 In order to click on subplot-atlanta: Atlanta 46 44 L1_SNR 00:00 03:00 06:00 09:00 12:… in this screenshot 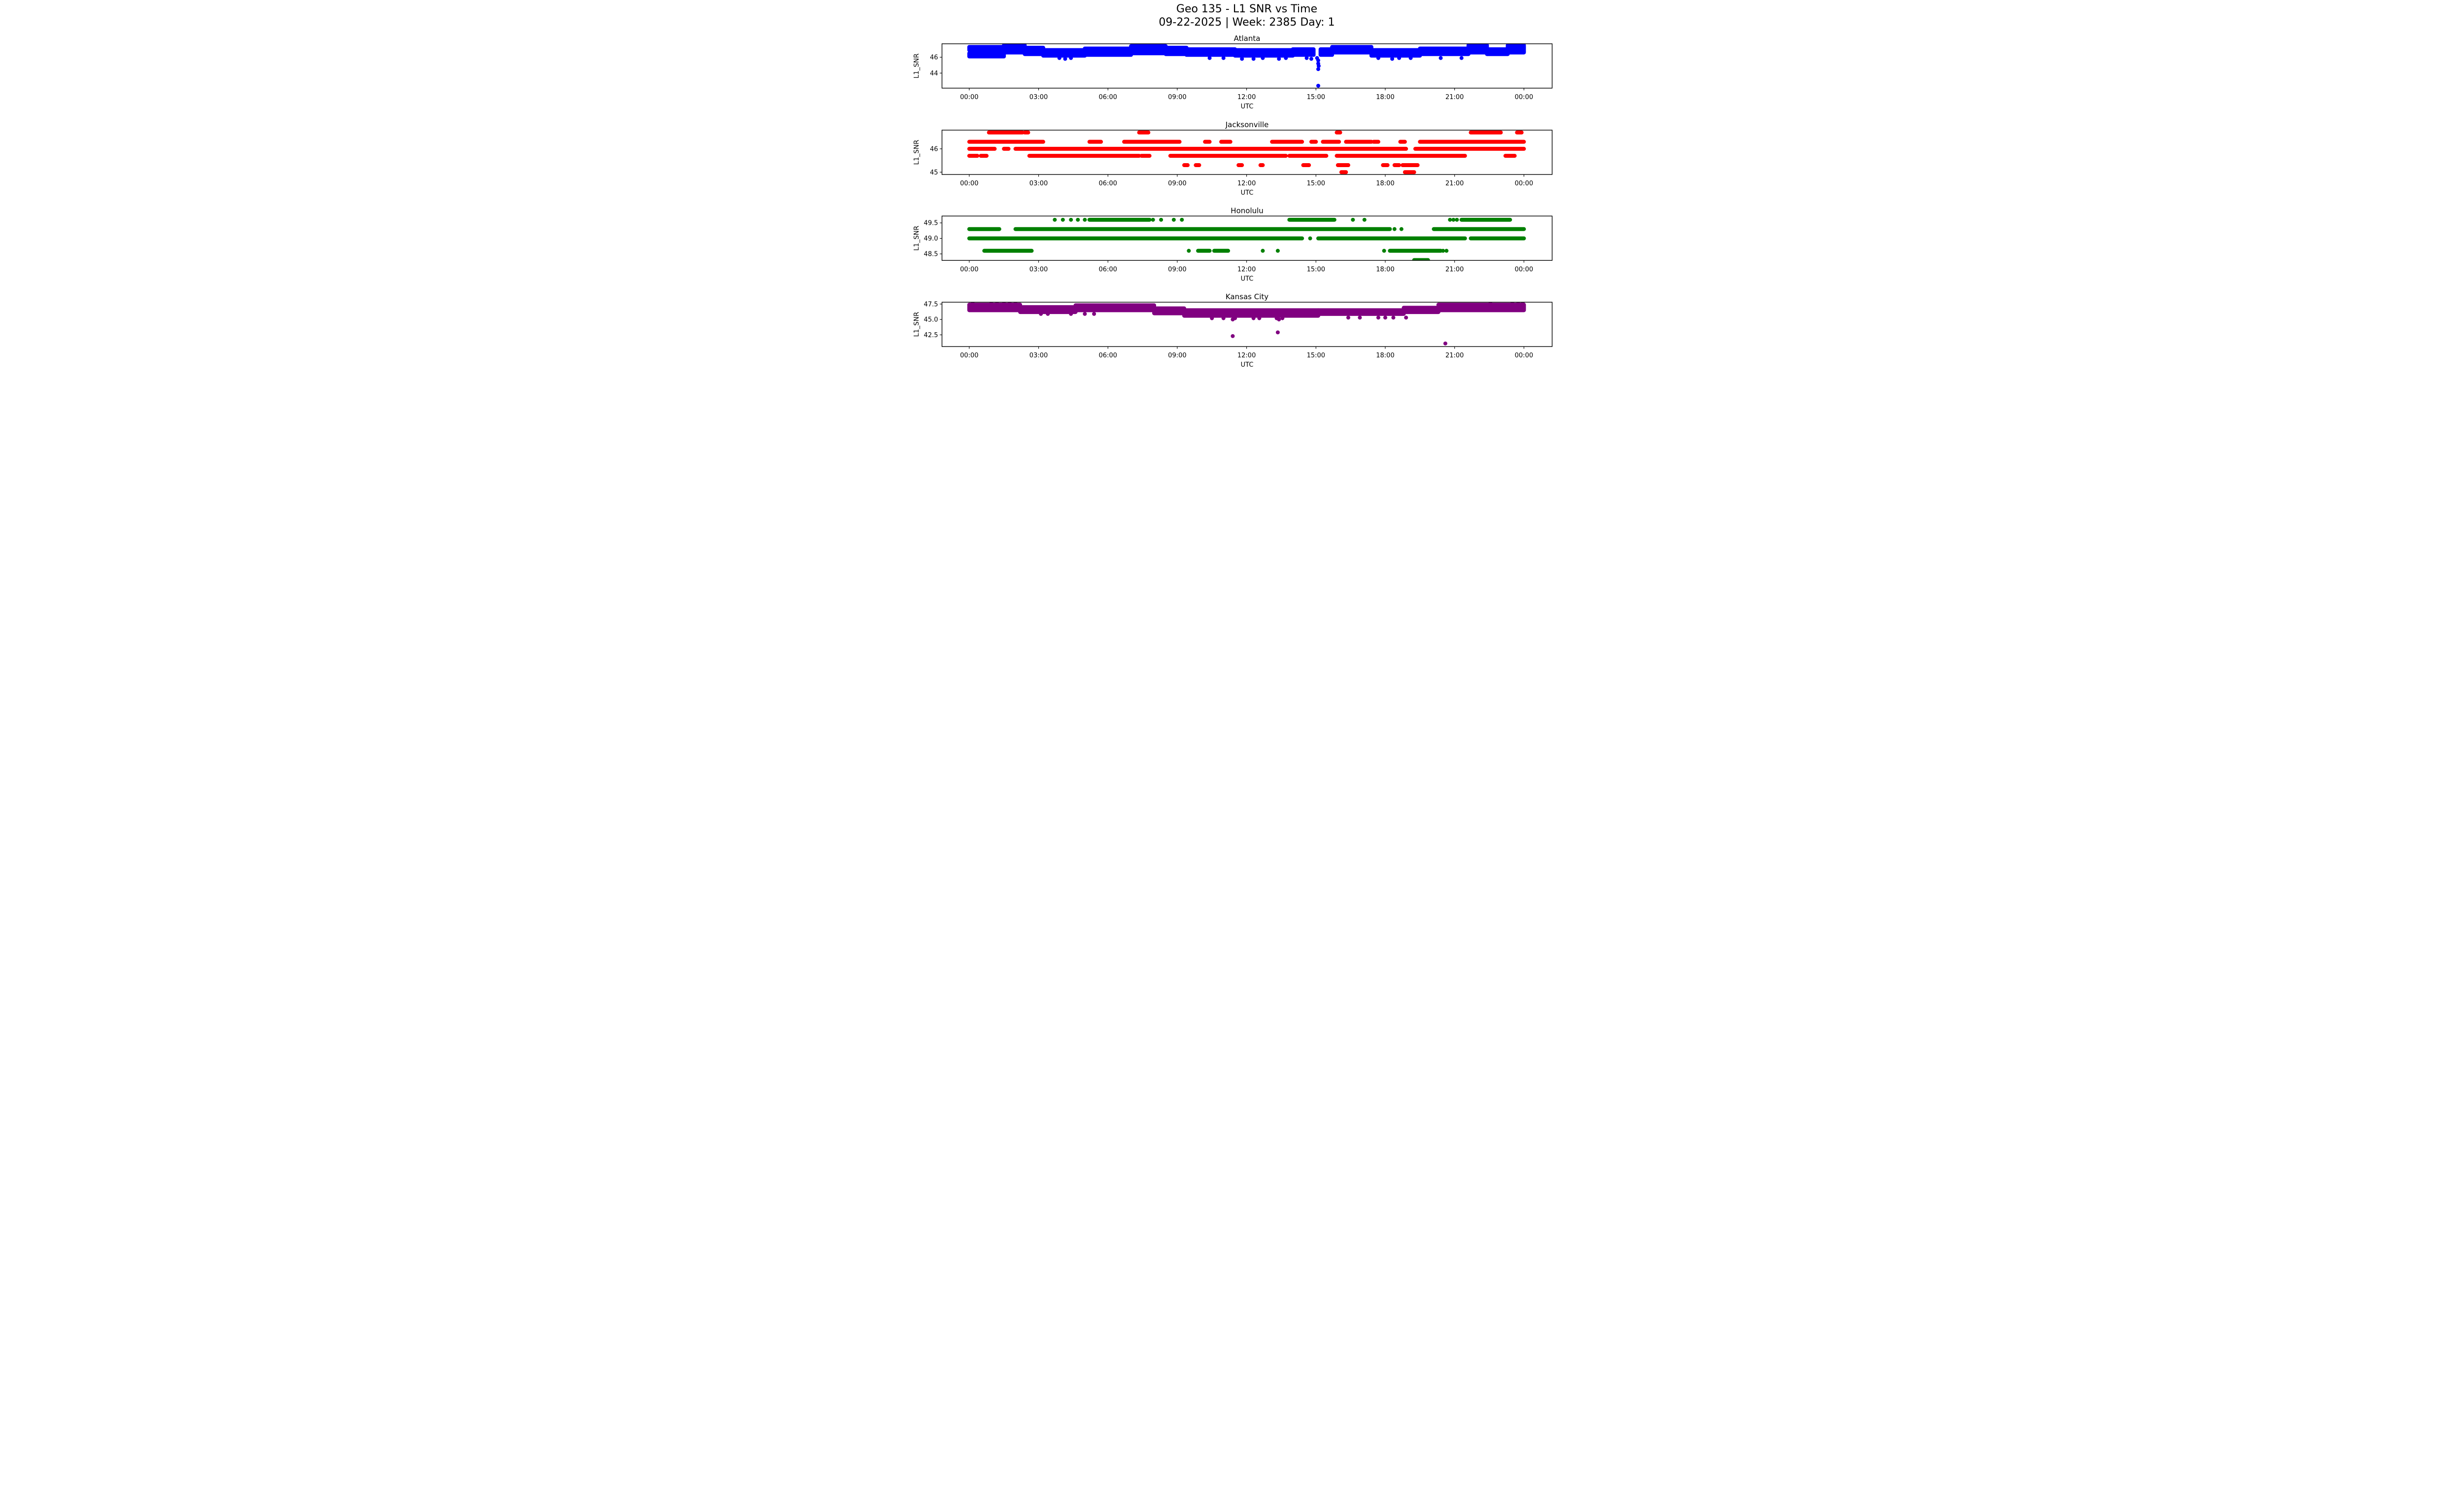, I will do `click(1233, 72)`.